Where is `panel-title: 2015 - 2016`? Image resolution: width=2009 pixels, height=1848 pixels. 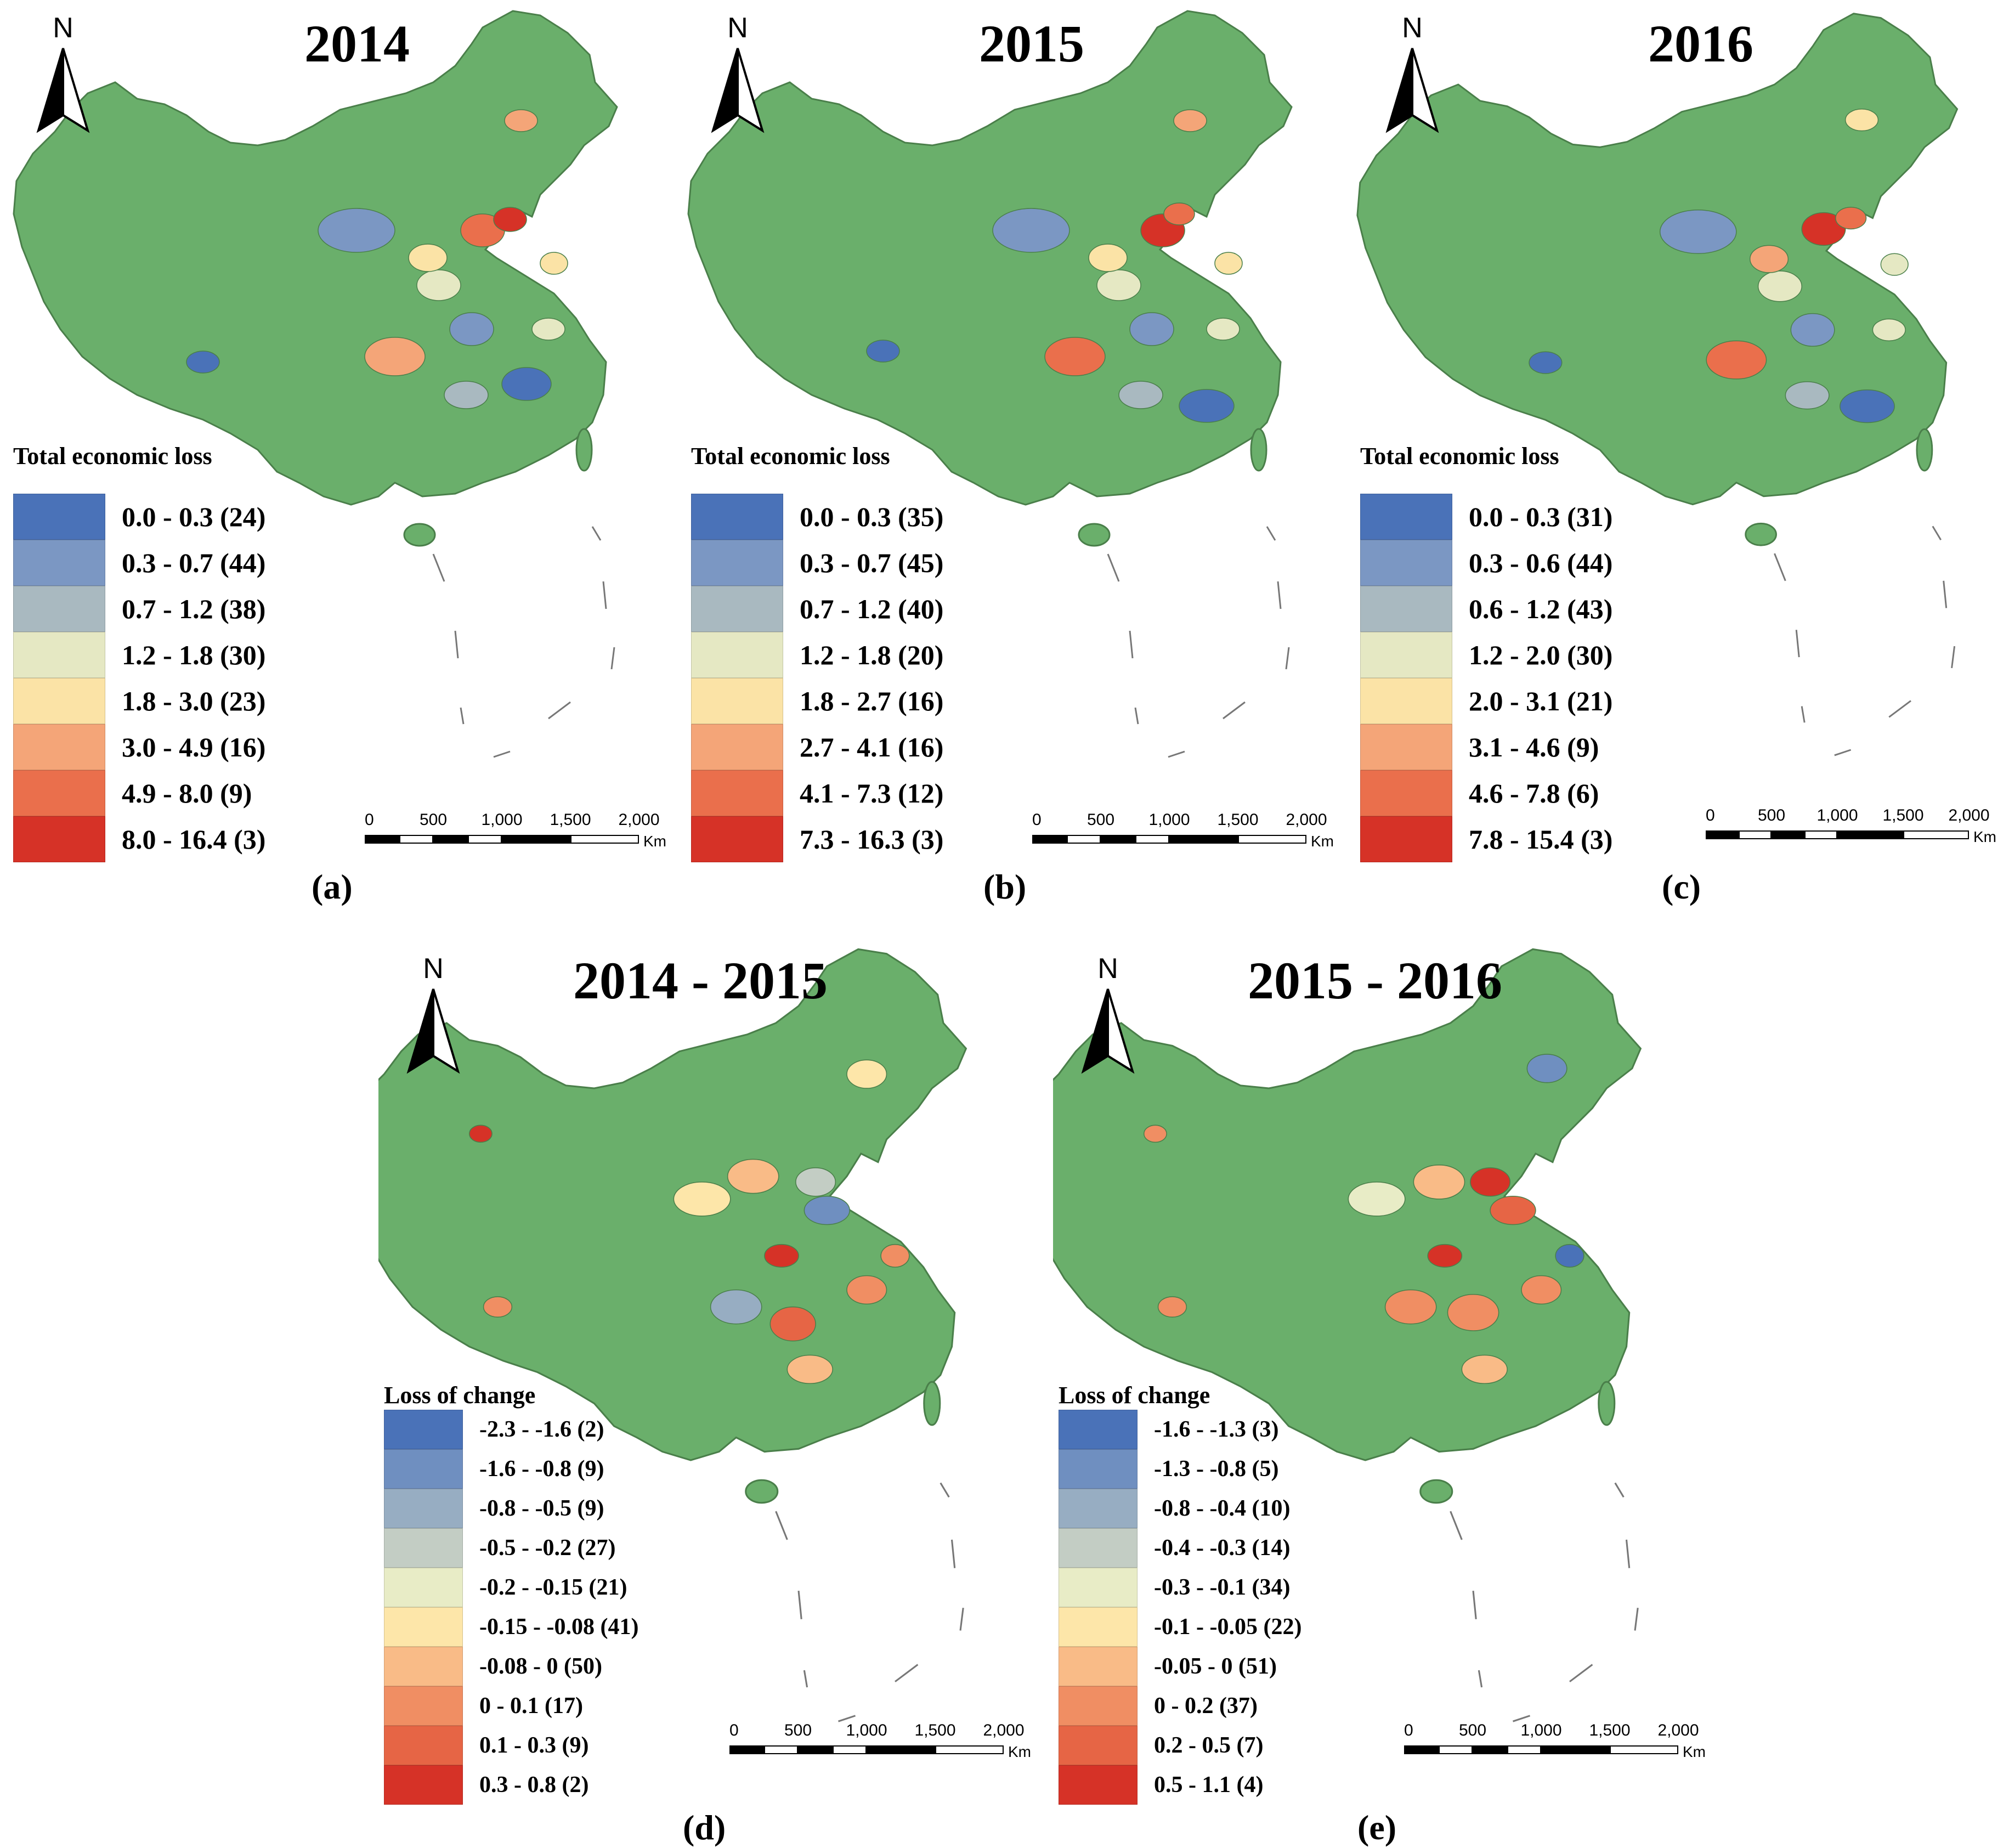
panel-title: 2015 - 2016 is located at coordinates (1375, 981).